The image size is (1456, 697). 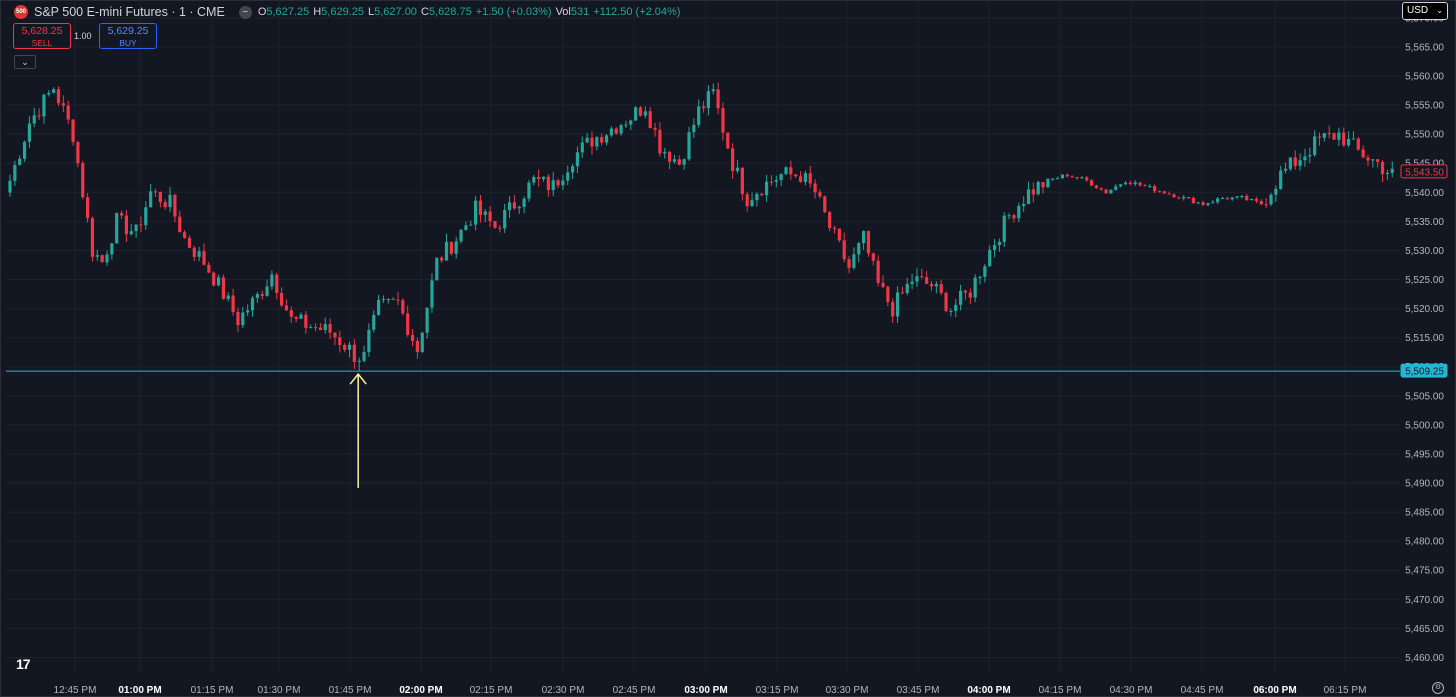 I want to click on currency-selector: USD ⌄, so click(x=1425, y=11).